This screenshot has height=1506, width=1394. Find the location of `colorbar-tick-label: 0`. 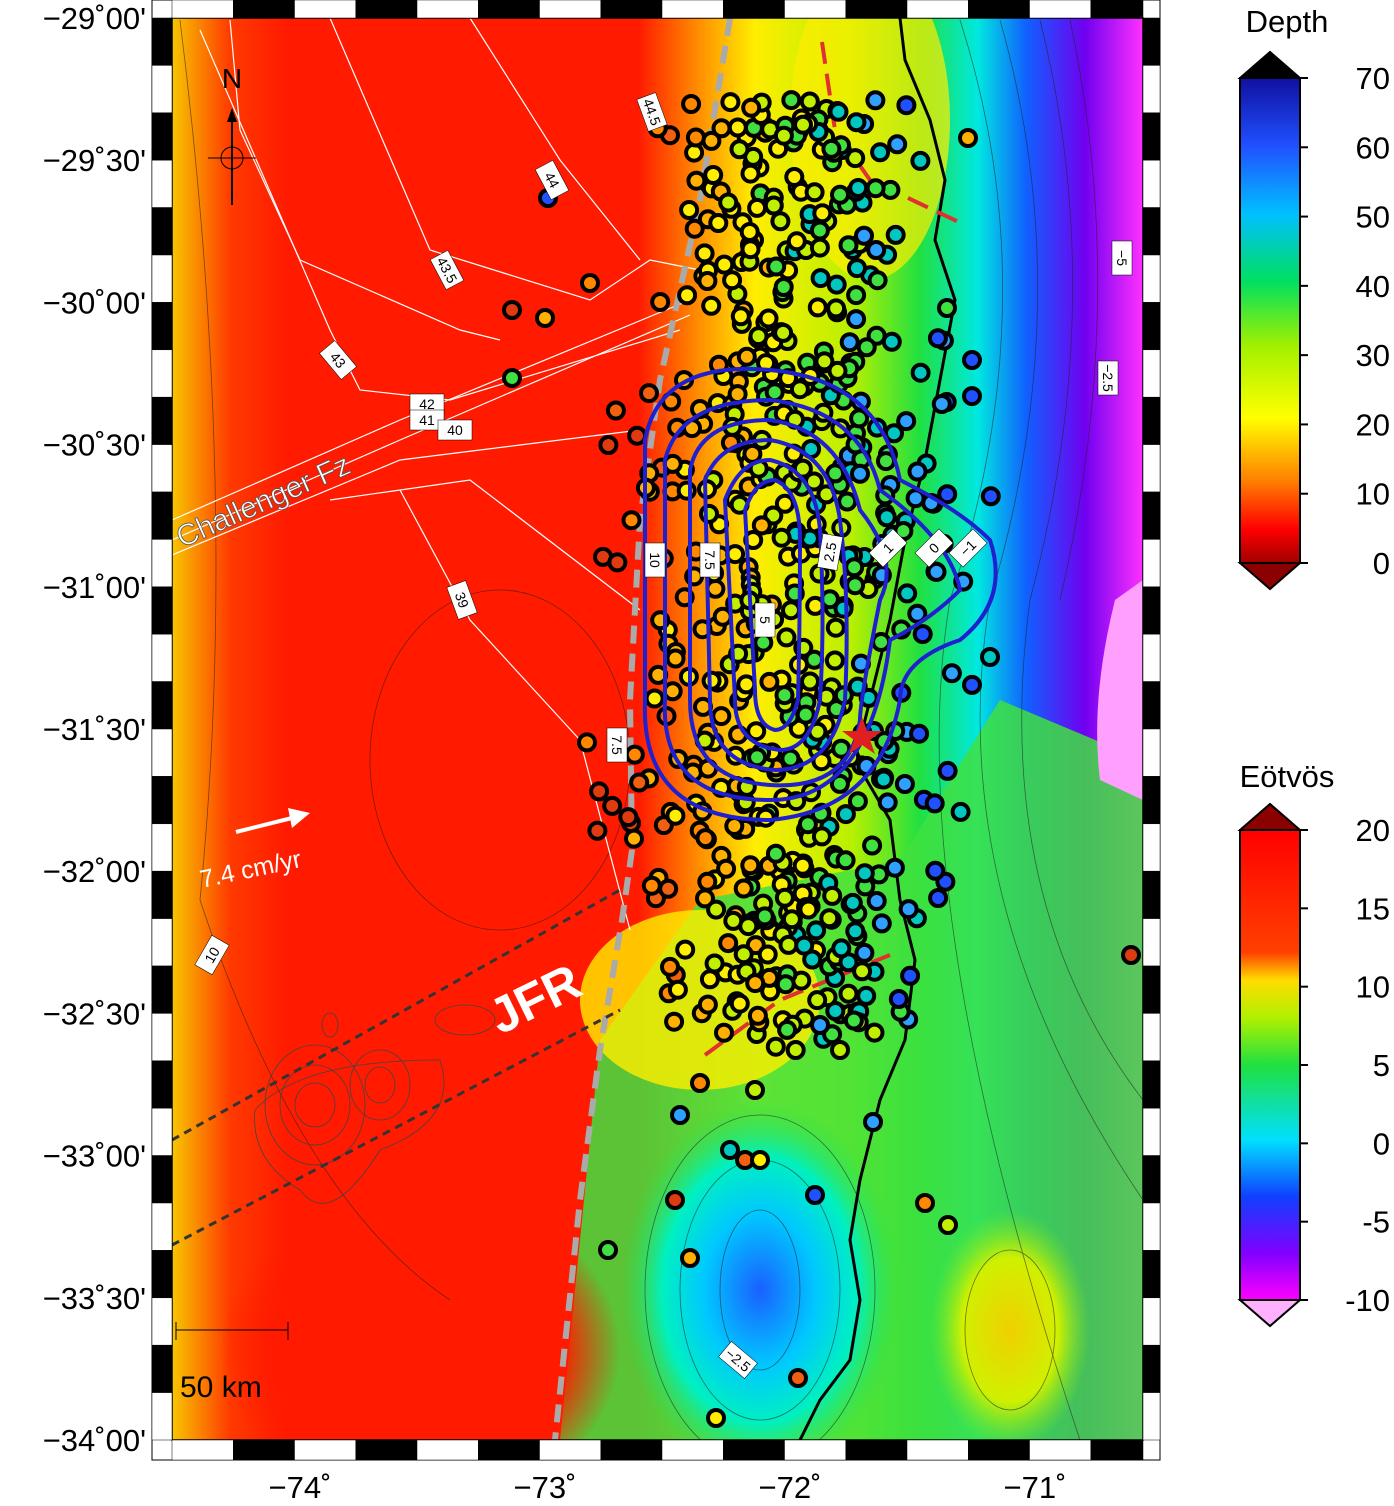

colorbar-tick-label: 0 is located at coordinates (1381, 563).